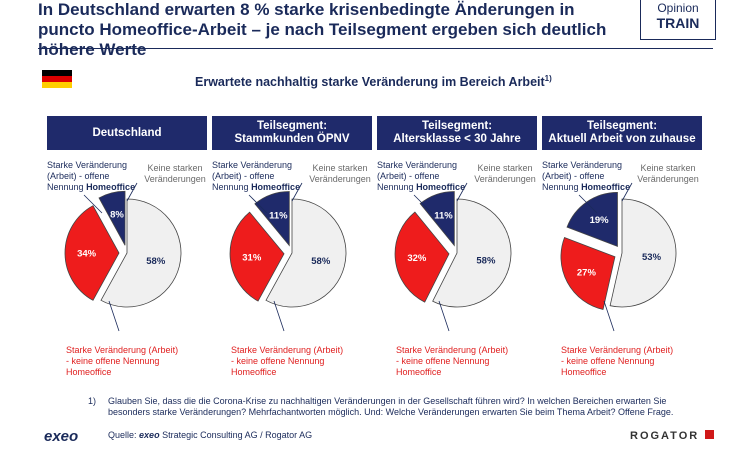 The image size is (750, 450). What do you see at coordinates (375, 48) in the screenshot?
I see `header-divider` at bounding box center [375, 48].